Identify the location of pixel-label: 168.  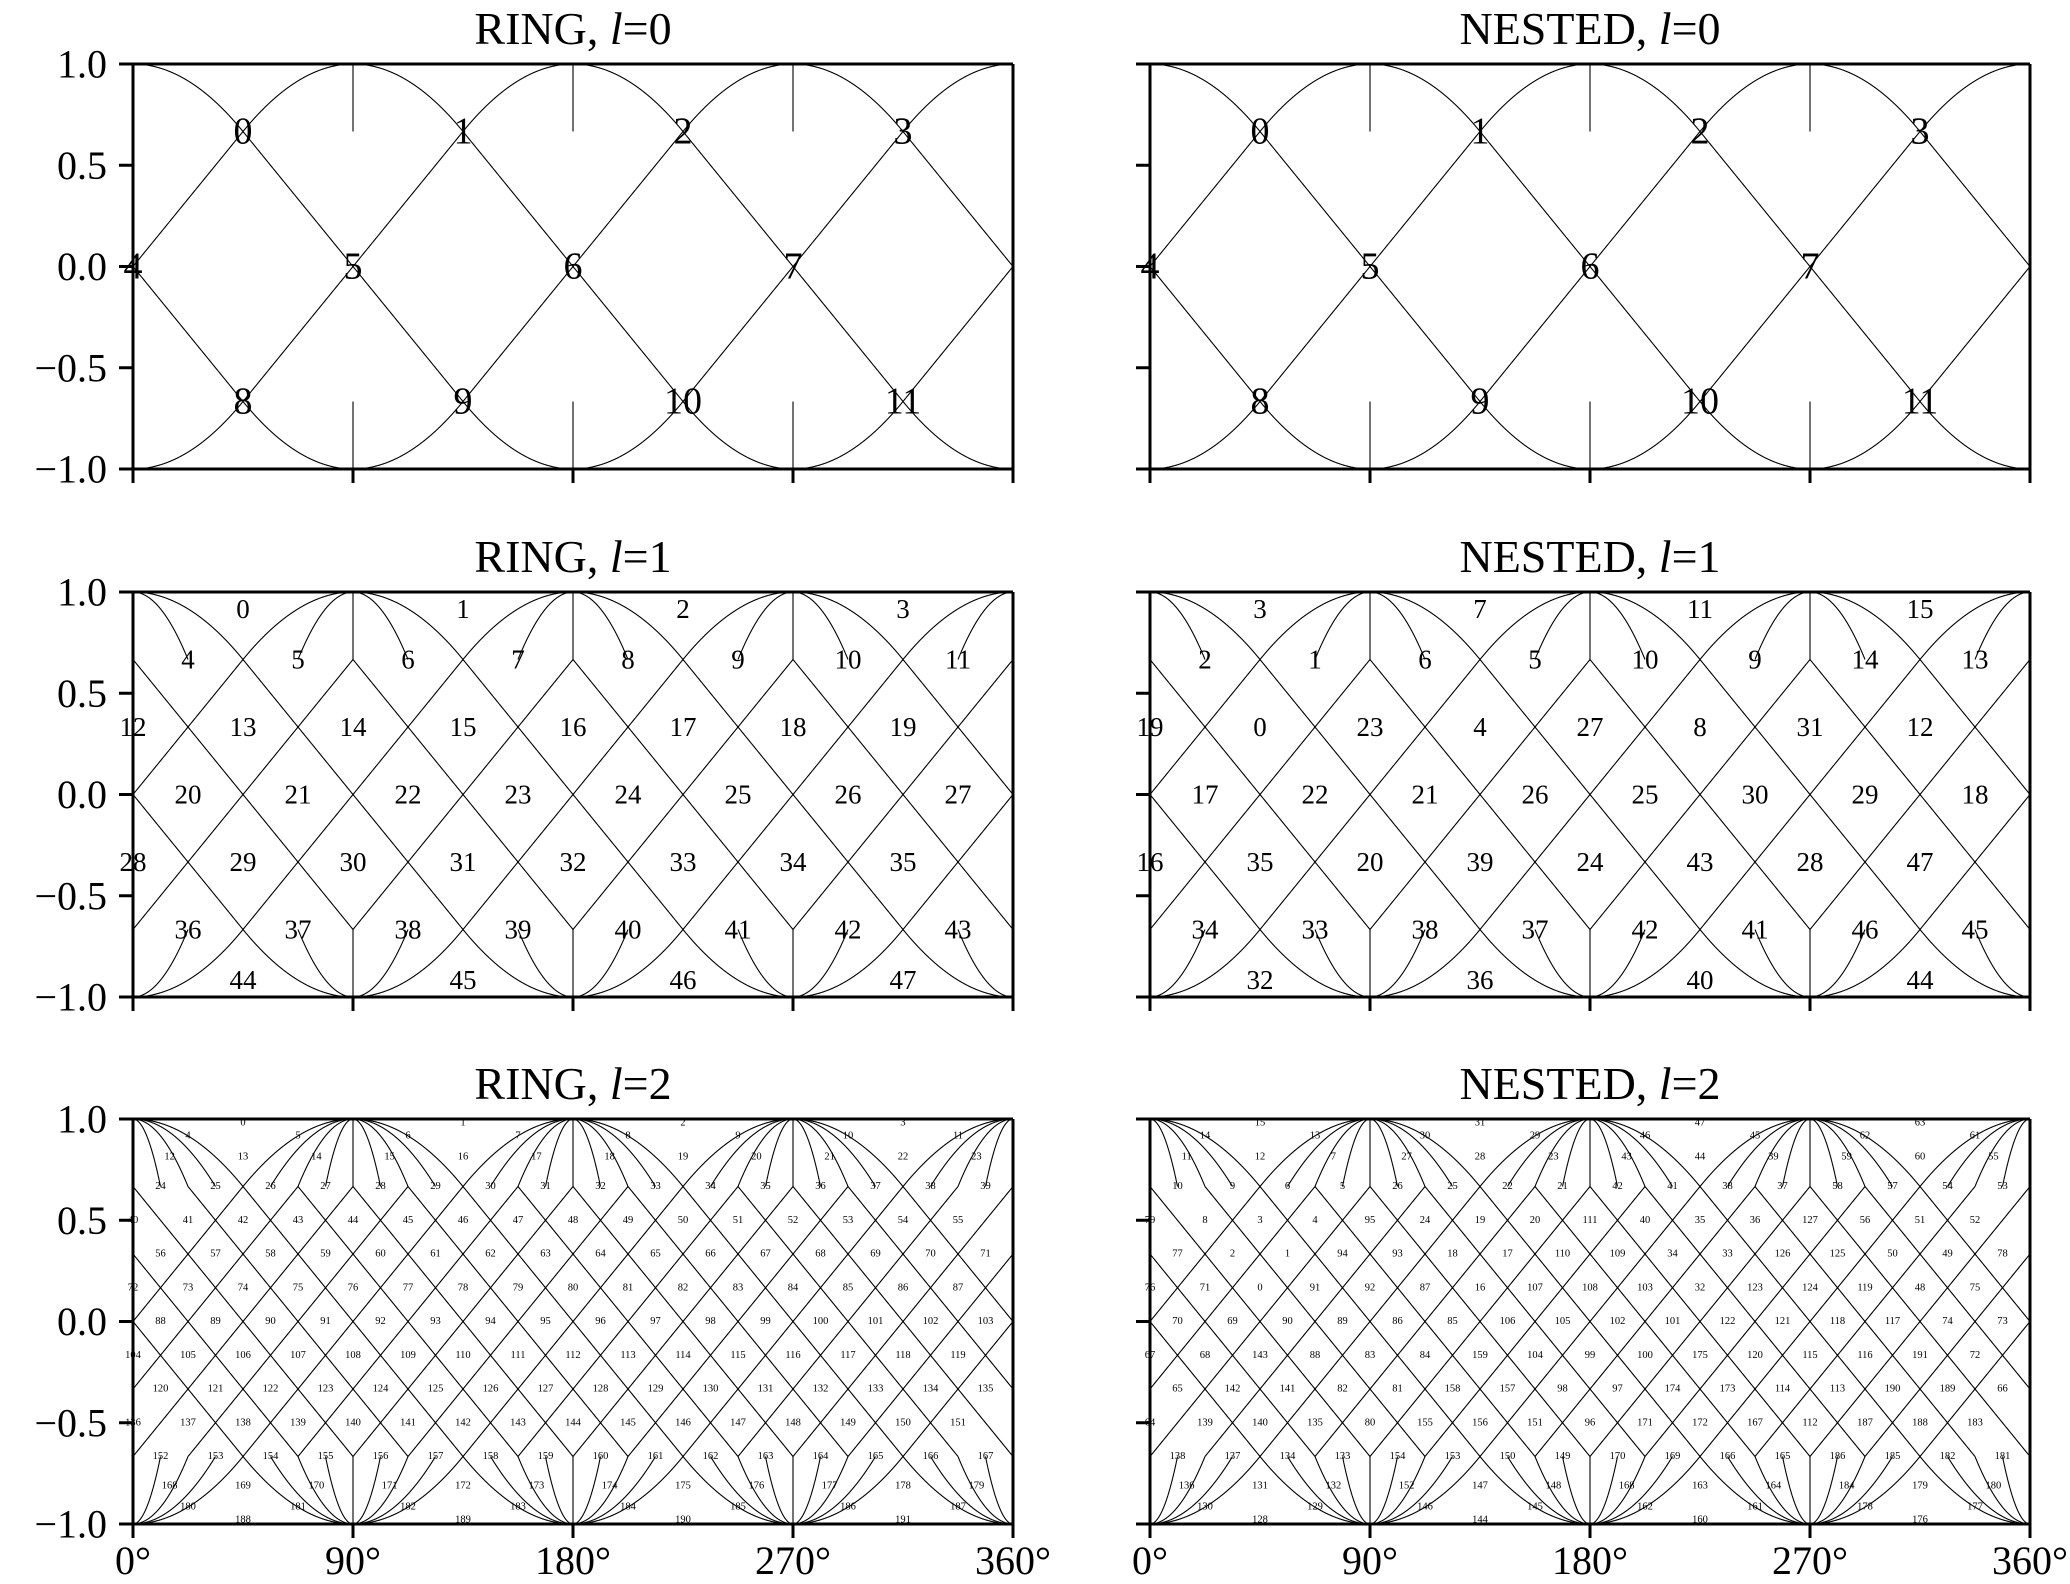
(170, 1486).